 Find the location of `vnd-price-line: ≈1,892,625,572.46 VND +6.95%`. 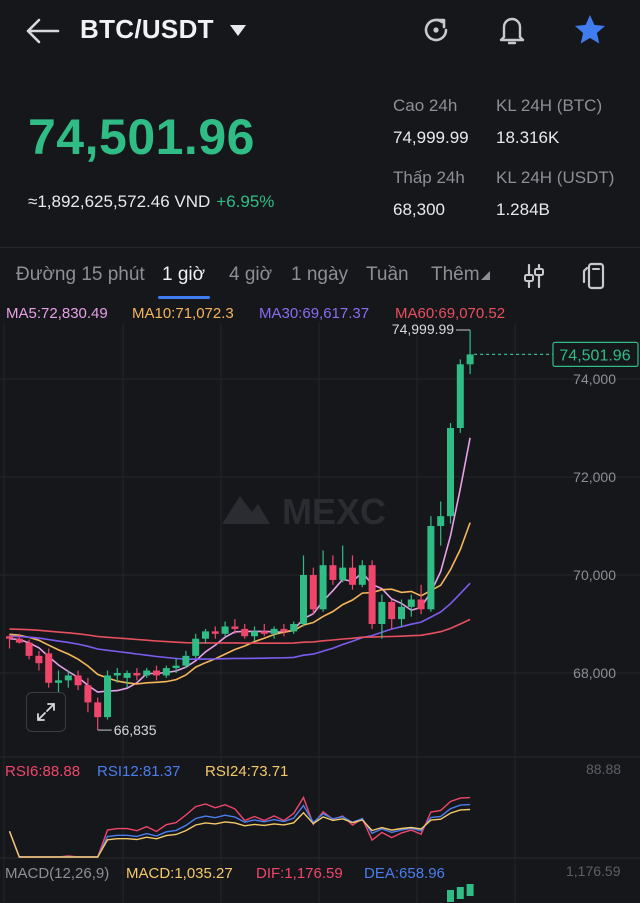

vnd-price-line: ≈1,892,625,572.46 VND +6.95% is located at coordinates (151, 202).